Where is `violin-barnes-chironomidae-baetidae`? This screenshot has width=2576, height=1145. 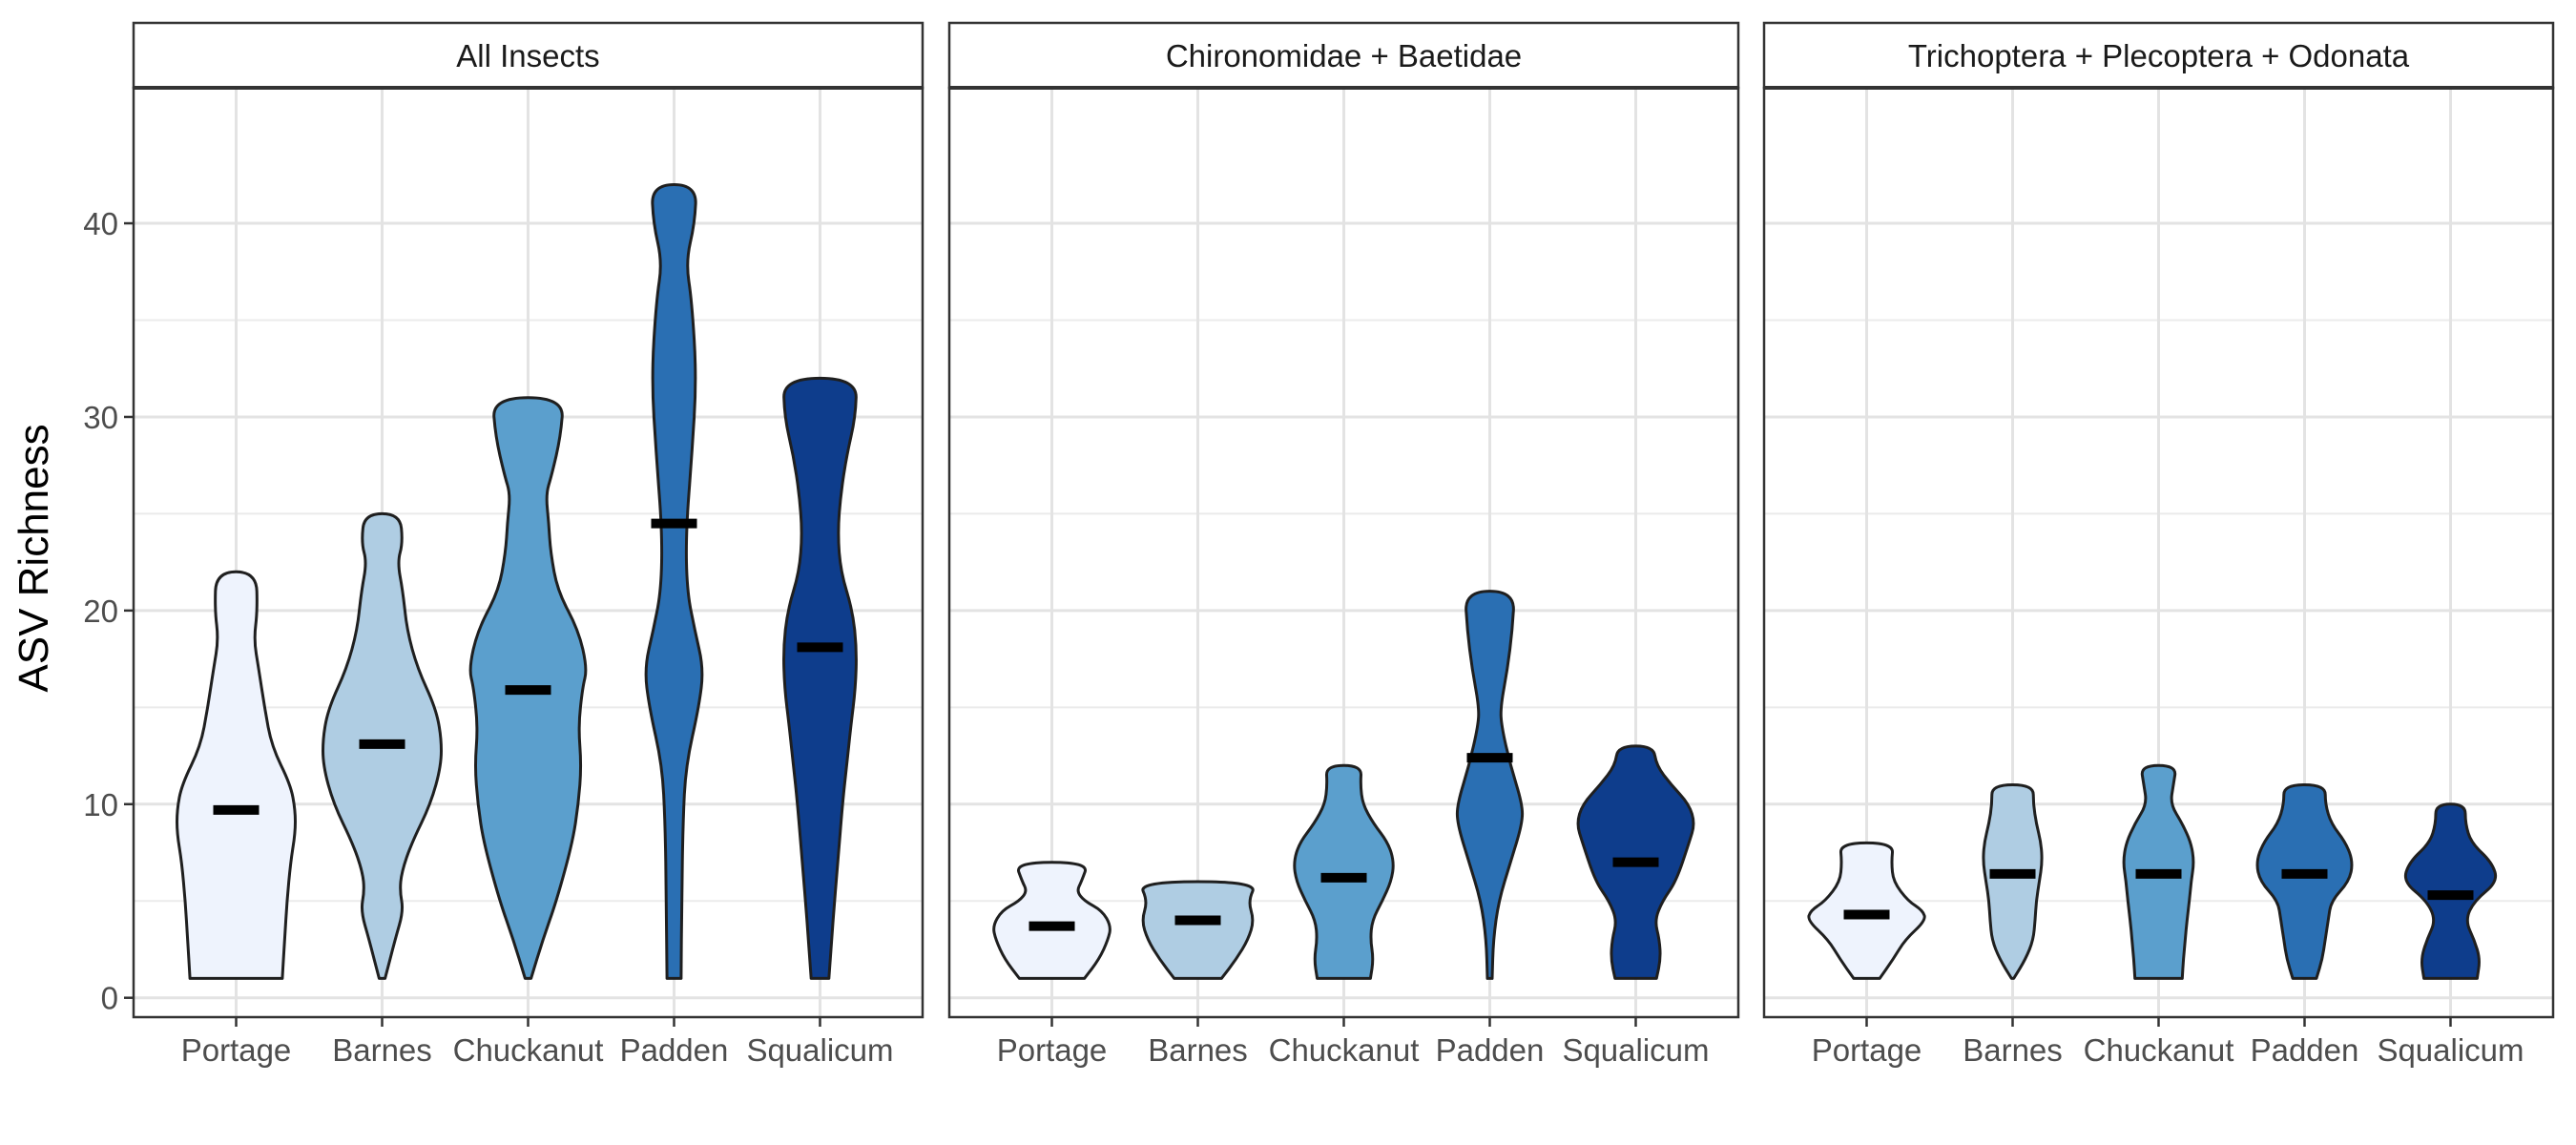
violin-barnes-chironomidae-baetidae is located at coordinates (1198, 930).